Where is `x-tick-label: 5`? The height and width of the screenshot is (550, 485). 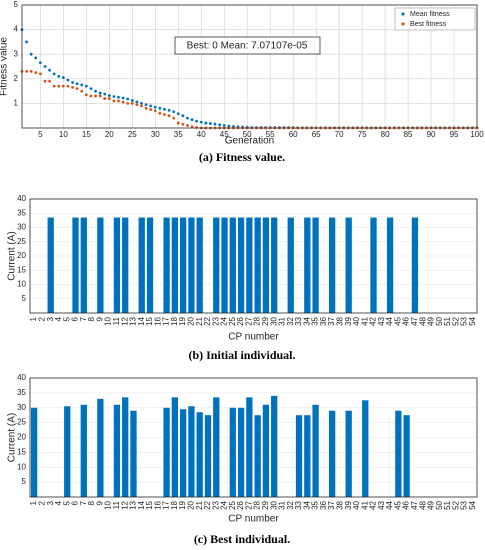
x-tick-label: 5 is located at coordinates (66, 318).